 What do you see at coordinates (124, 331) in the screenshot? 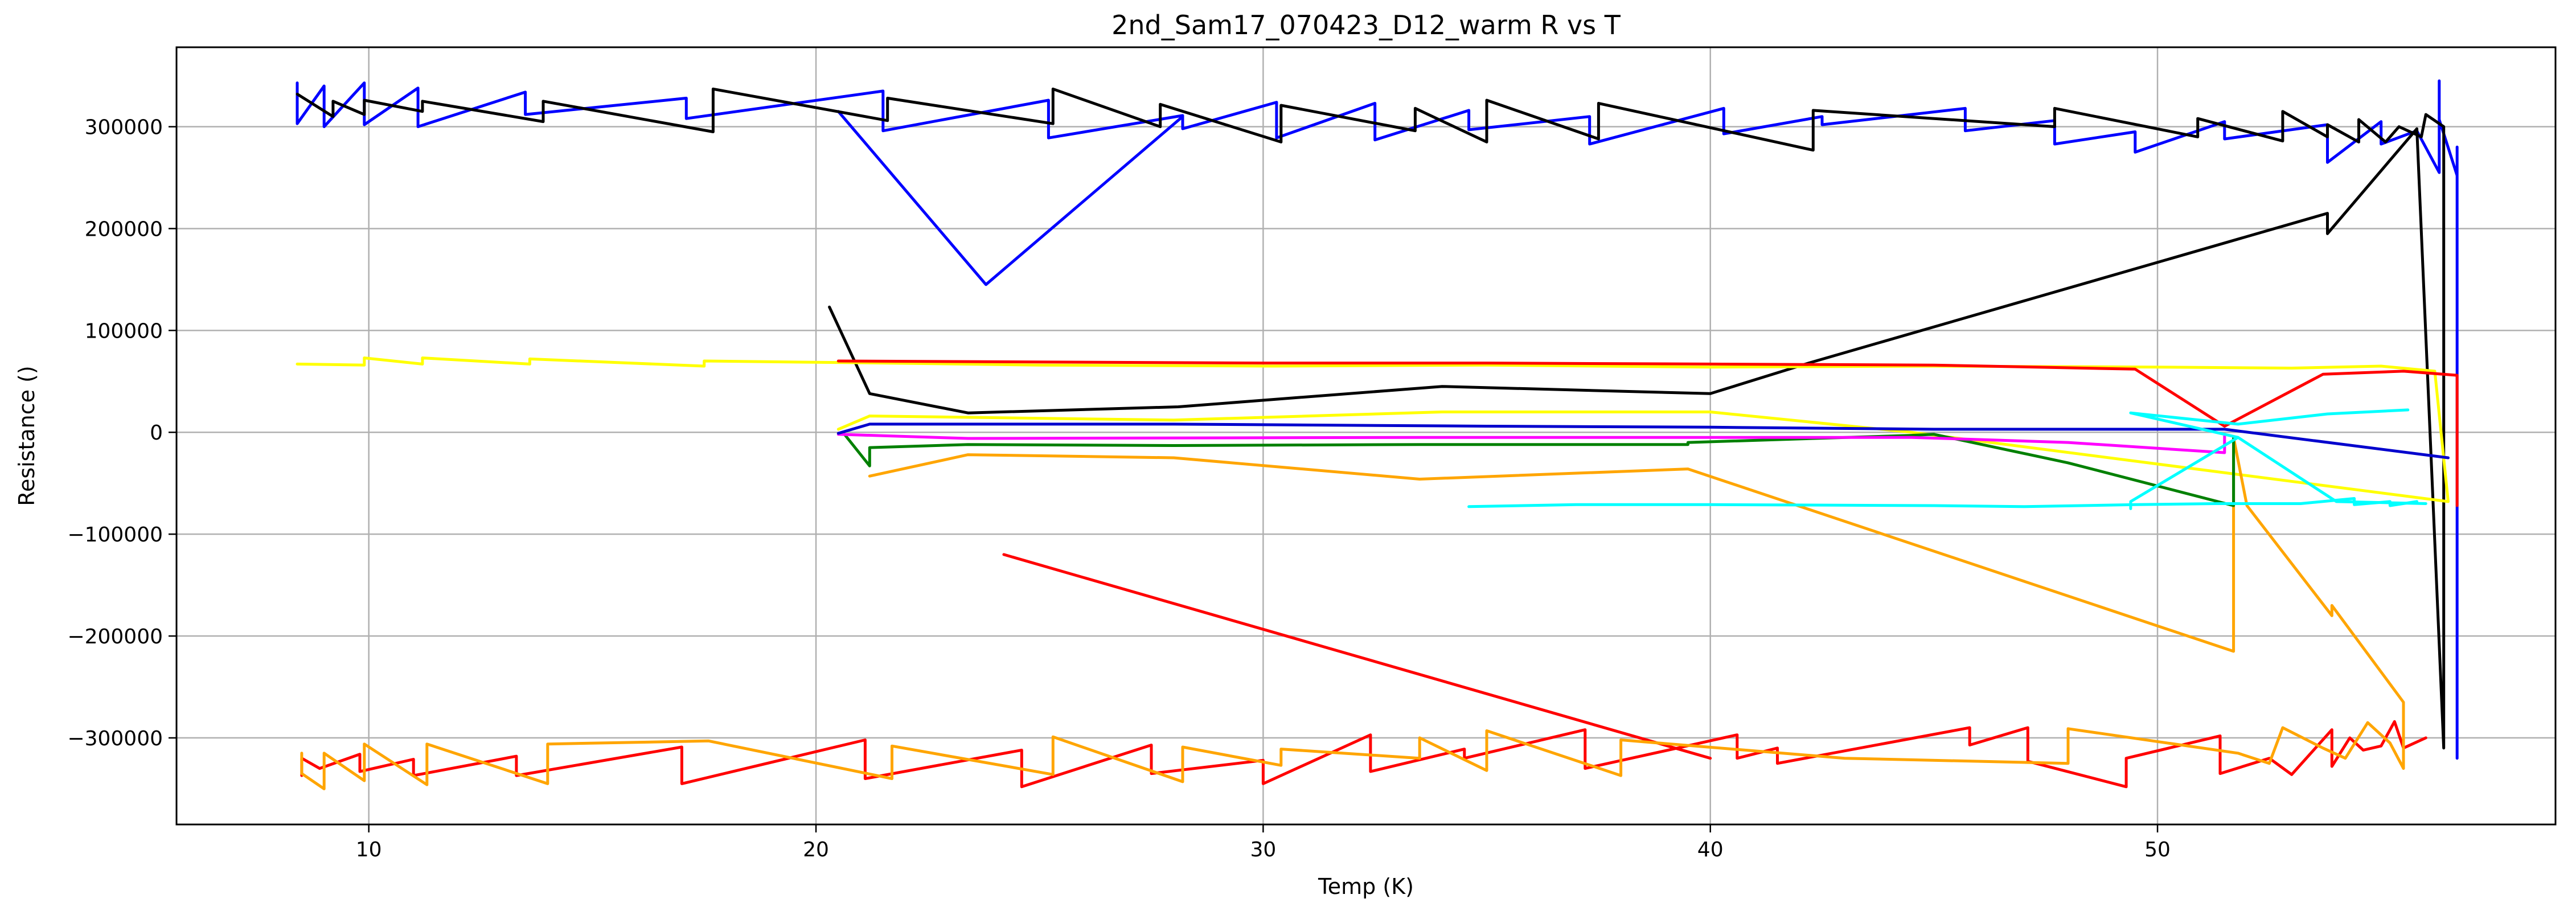
I see `y-tick-label: 100000` at bounding box center [124, 331].